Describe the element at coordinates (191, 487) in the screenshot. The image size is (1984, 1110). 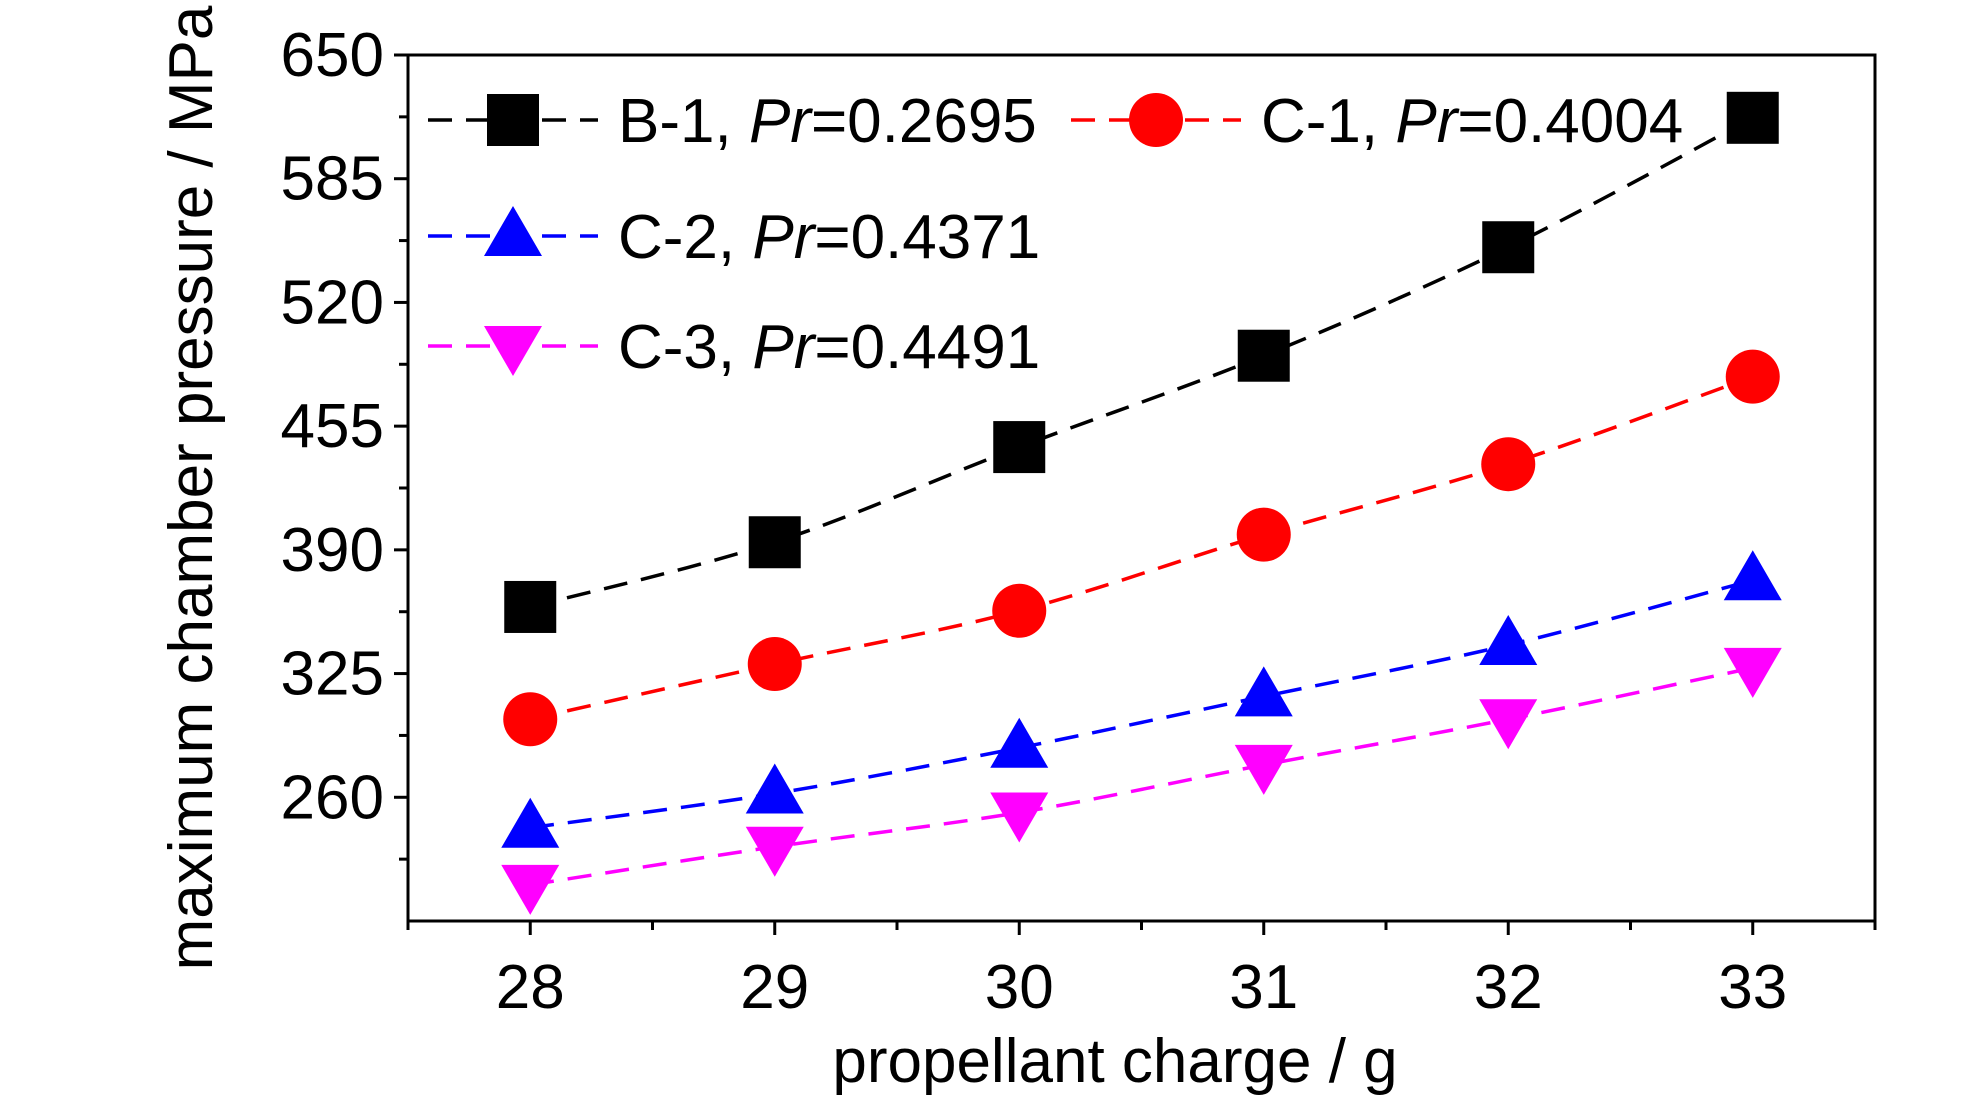
I see `y-axis-title: maximum chamber pressure / MPa` at that location.